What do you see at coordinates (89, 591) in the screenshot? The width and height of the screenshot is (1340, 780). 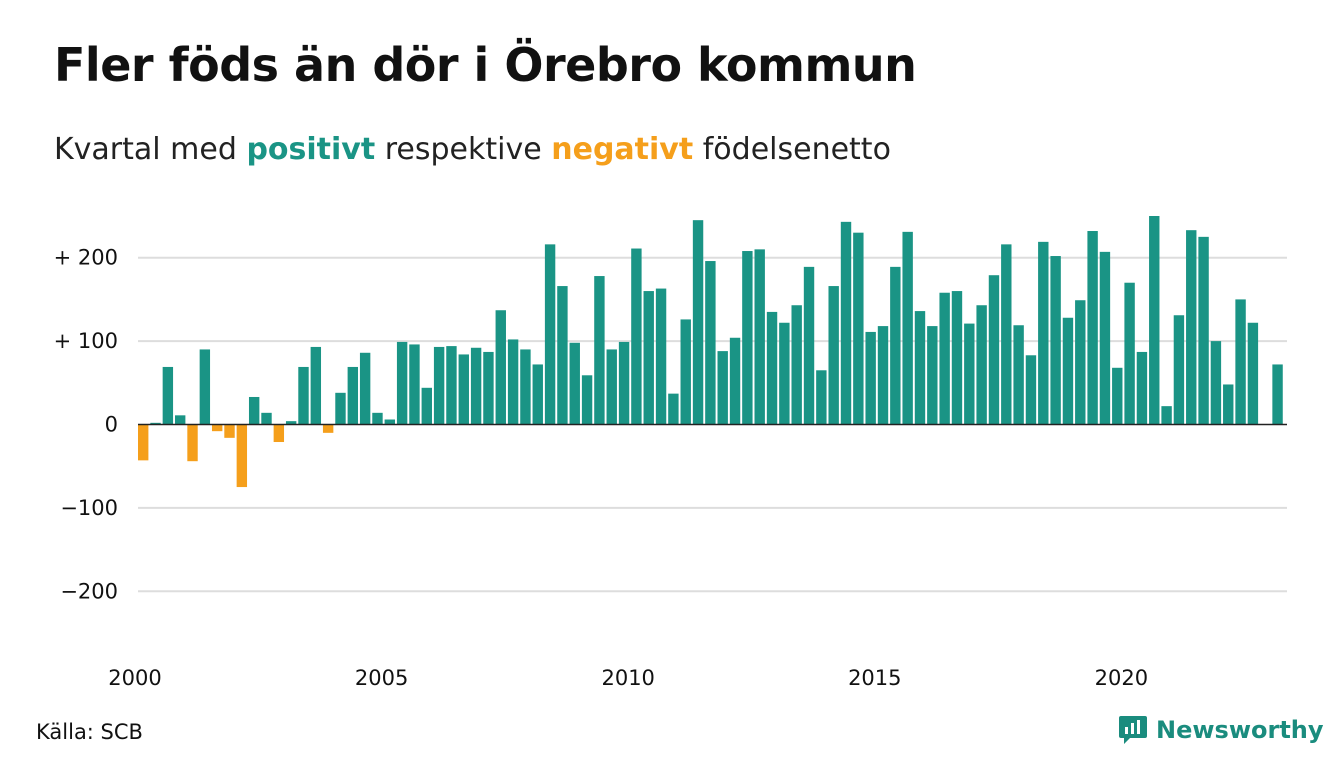 I see `y-tick-label: −200` at bounding box center [89, 591].